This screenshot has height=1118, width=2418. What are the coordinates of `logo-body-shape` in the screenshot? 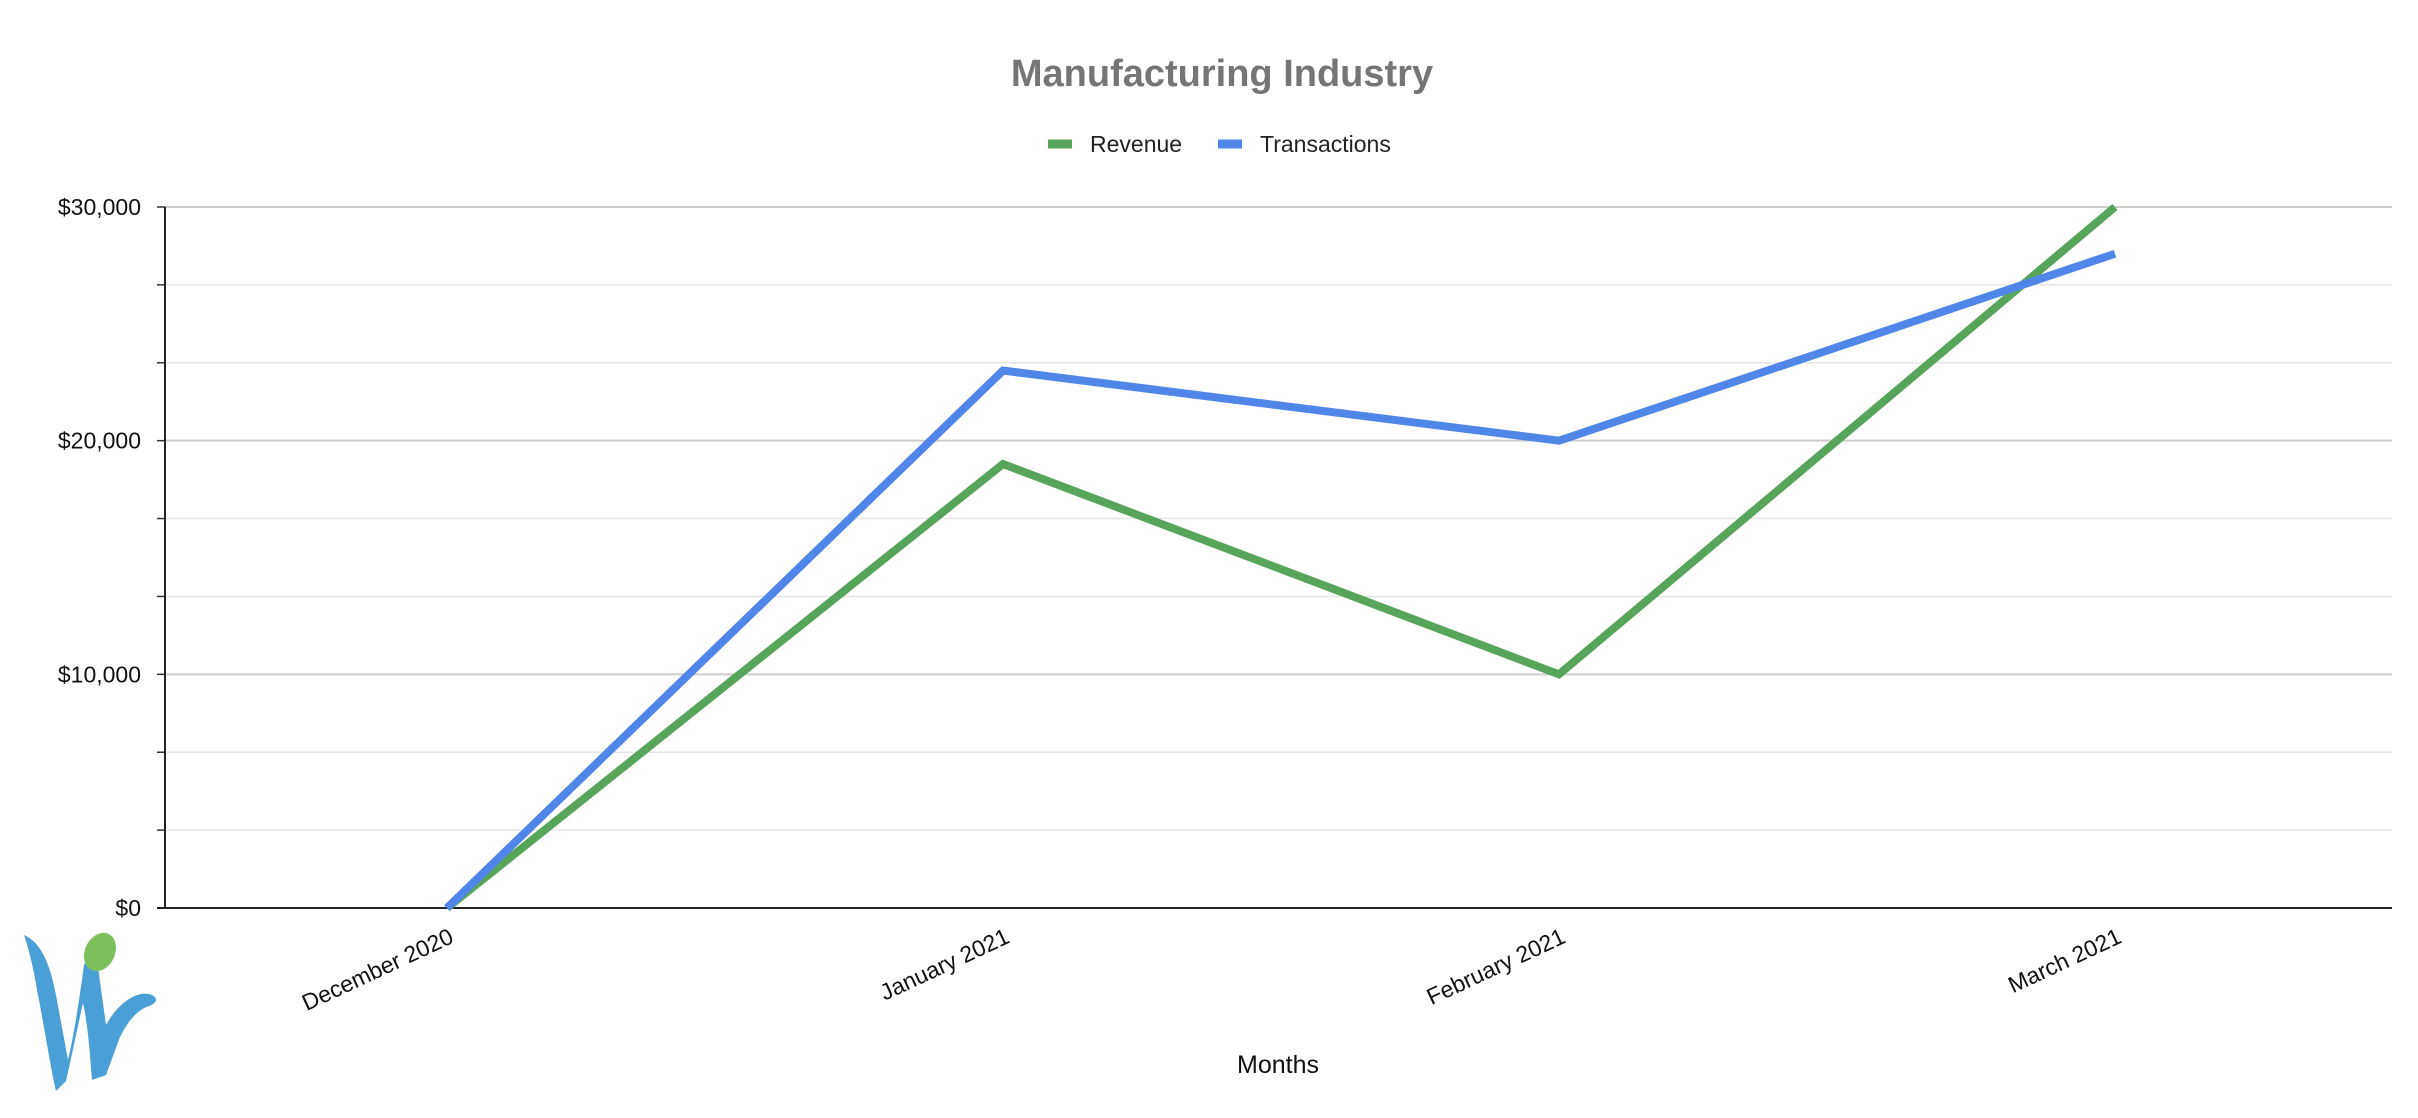 It's located at (90, 1013).